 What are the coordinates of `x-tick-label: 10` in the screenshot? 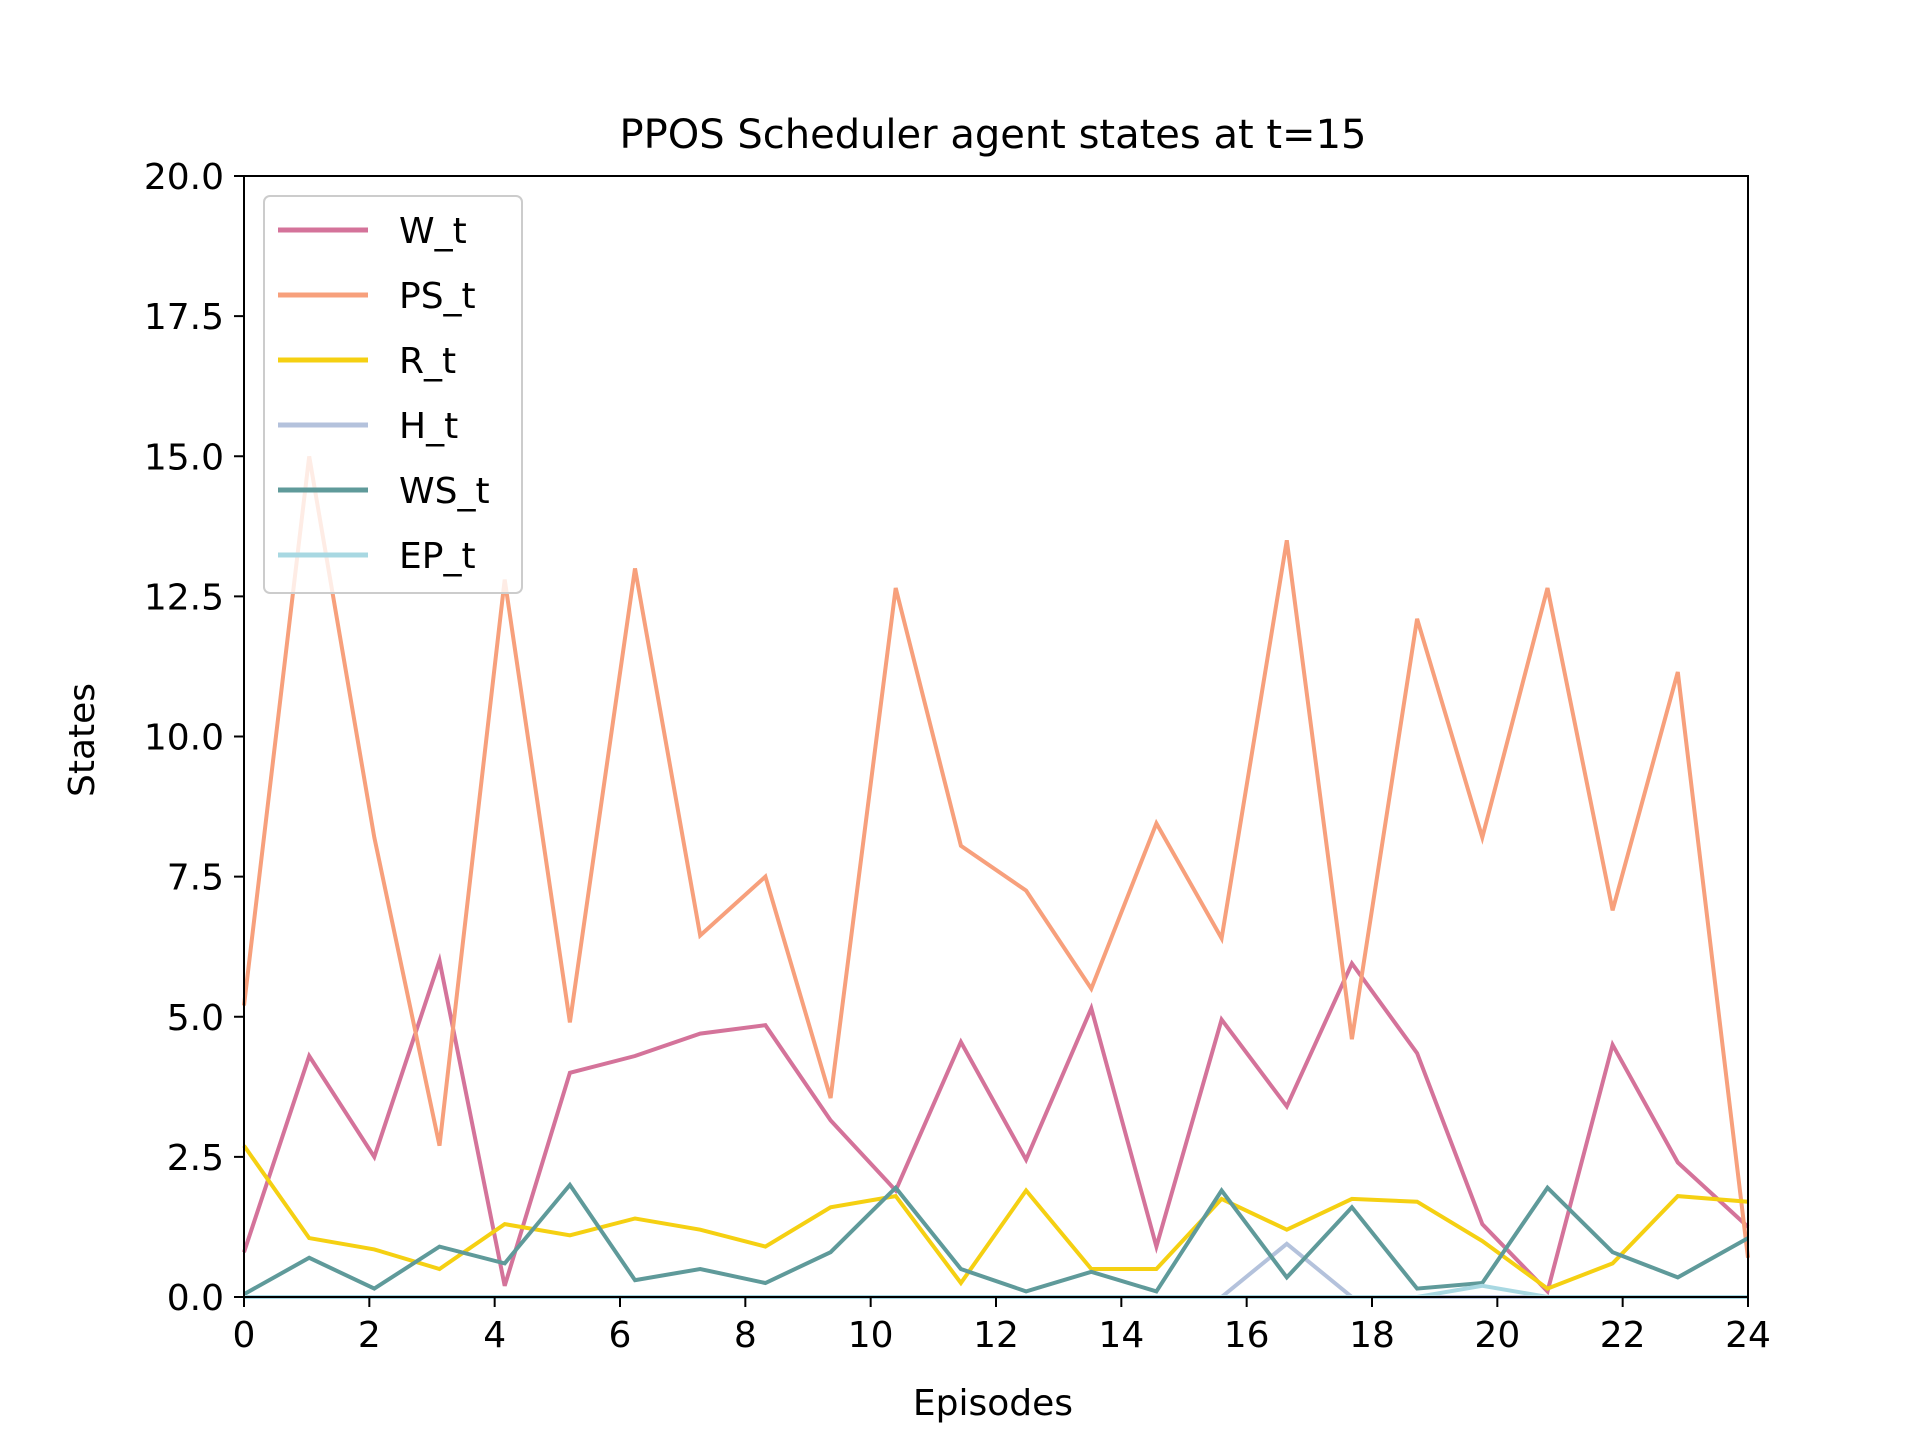 It's located at (871, 1335).